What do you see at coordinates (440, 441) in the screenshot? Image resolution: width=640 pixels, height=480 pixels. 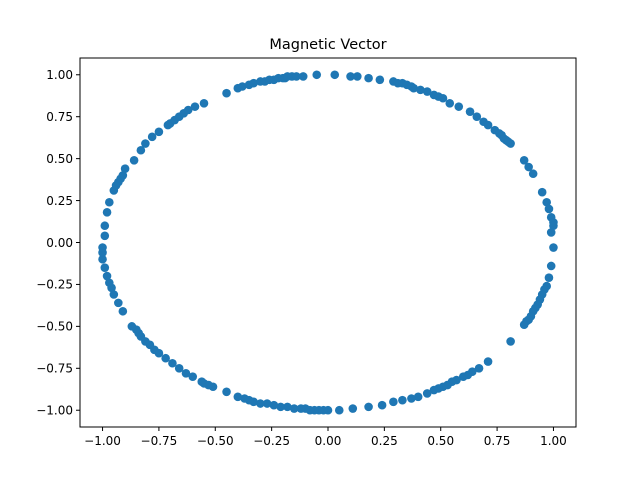 I see `x-tick-label: 0.50` at bounding box center [440, 441].